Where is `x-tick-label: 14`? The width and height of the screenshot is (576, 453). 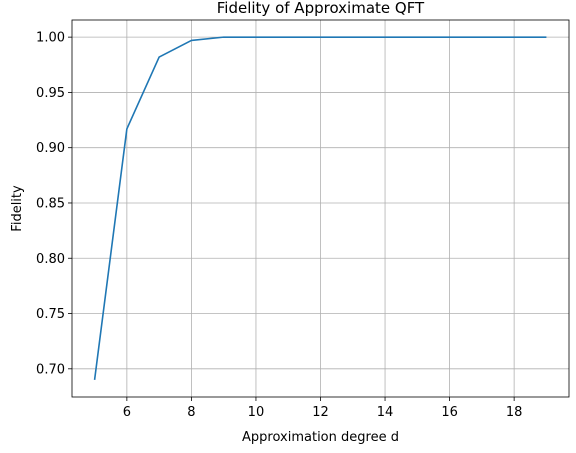
x-tick-label: 14 is located at coordinates (385, 412).